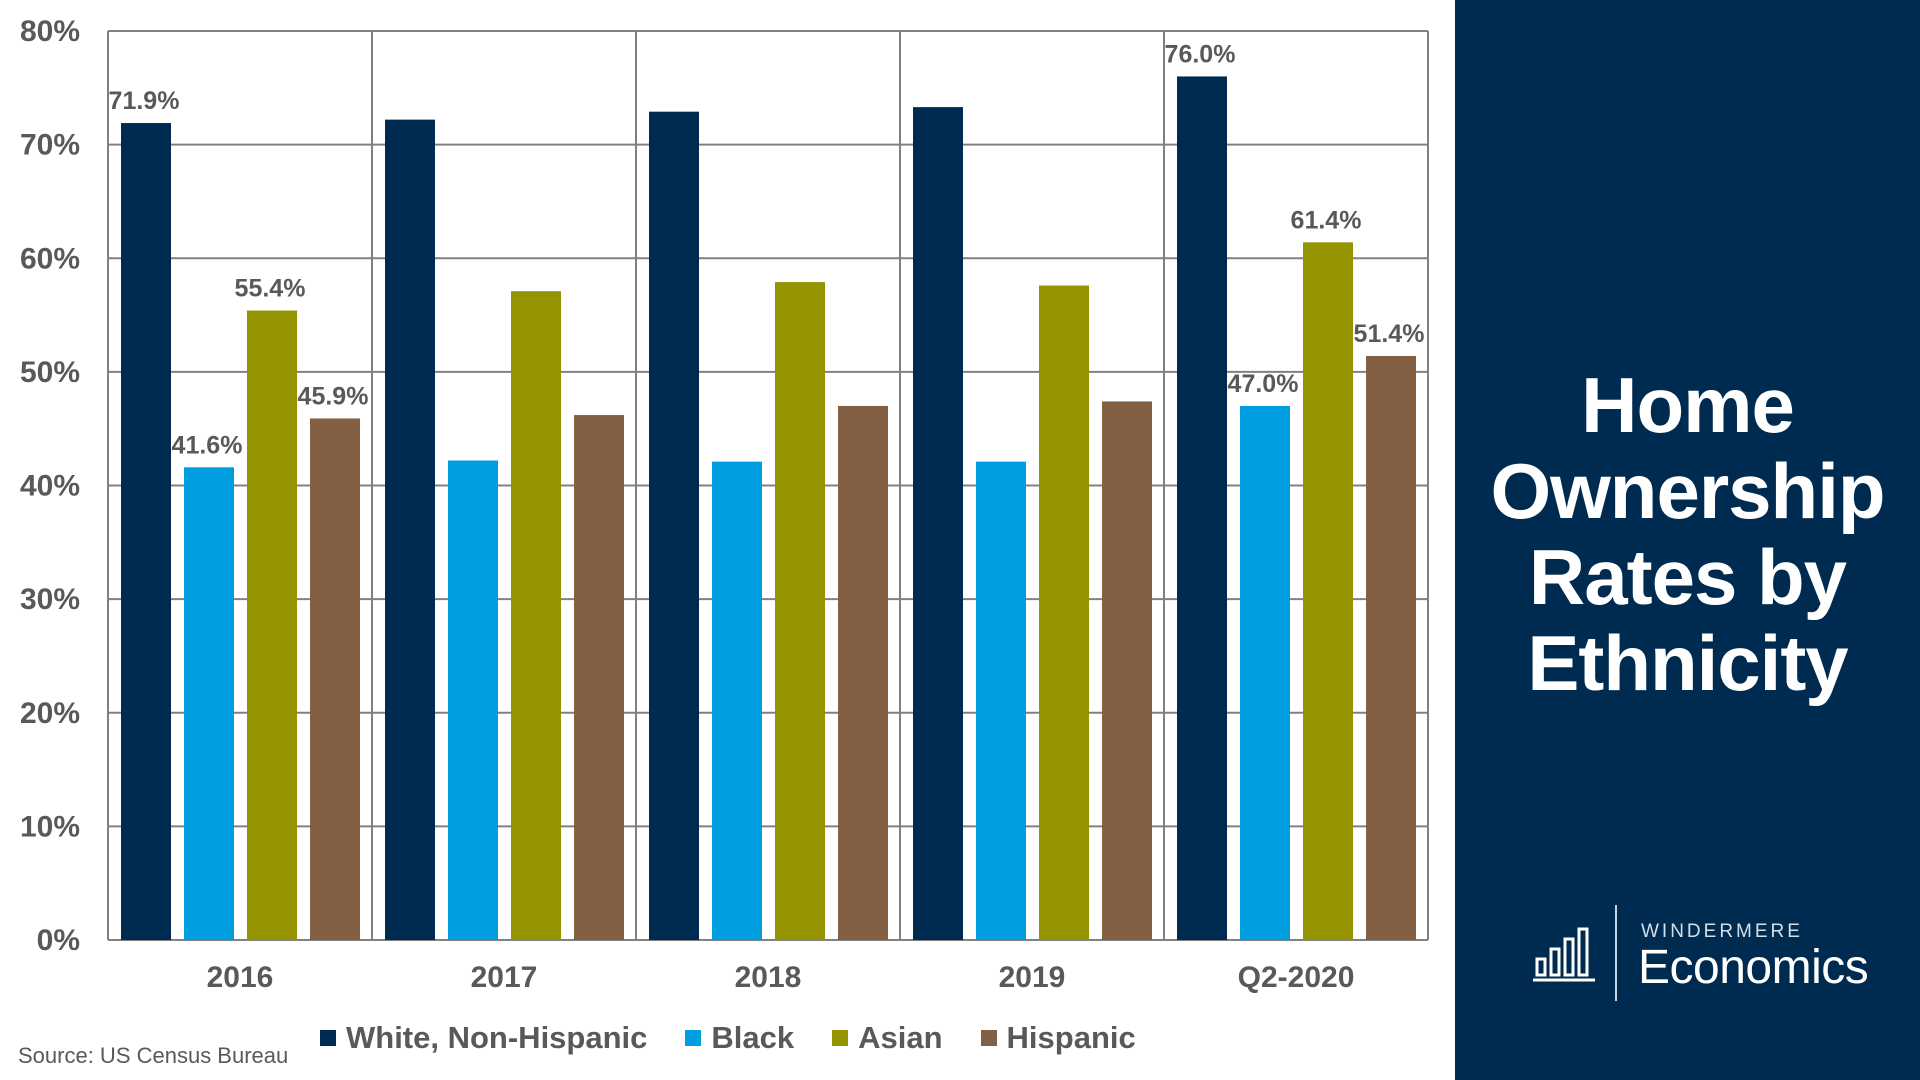 The image size is (1920, 1080). Describe the element at coordinates (1127, 671) in the screenshot. I see `bar-hispanic-2019` at that location.